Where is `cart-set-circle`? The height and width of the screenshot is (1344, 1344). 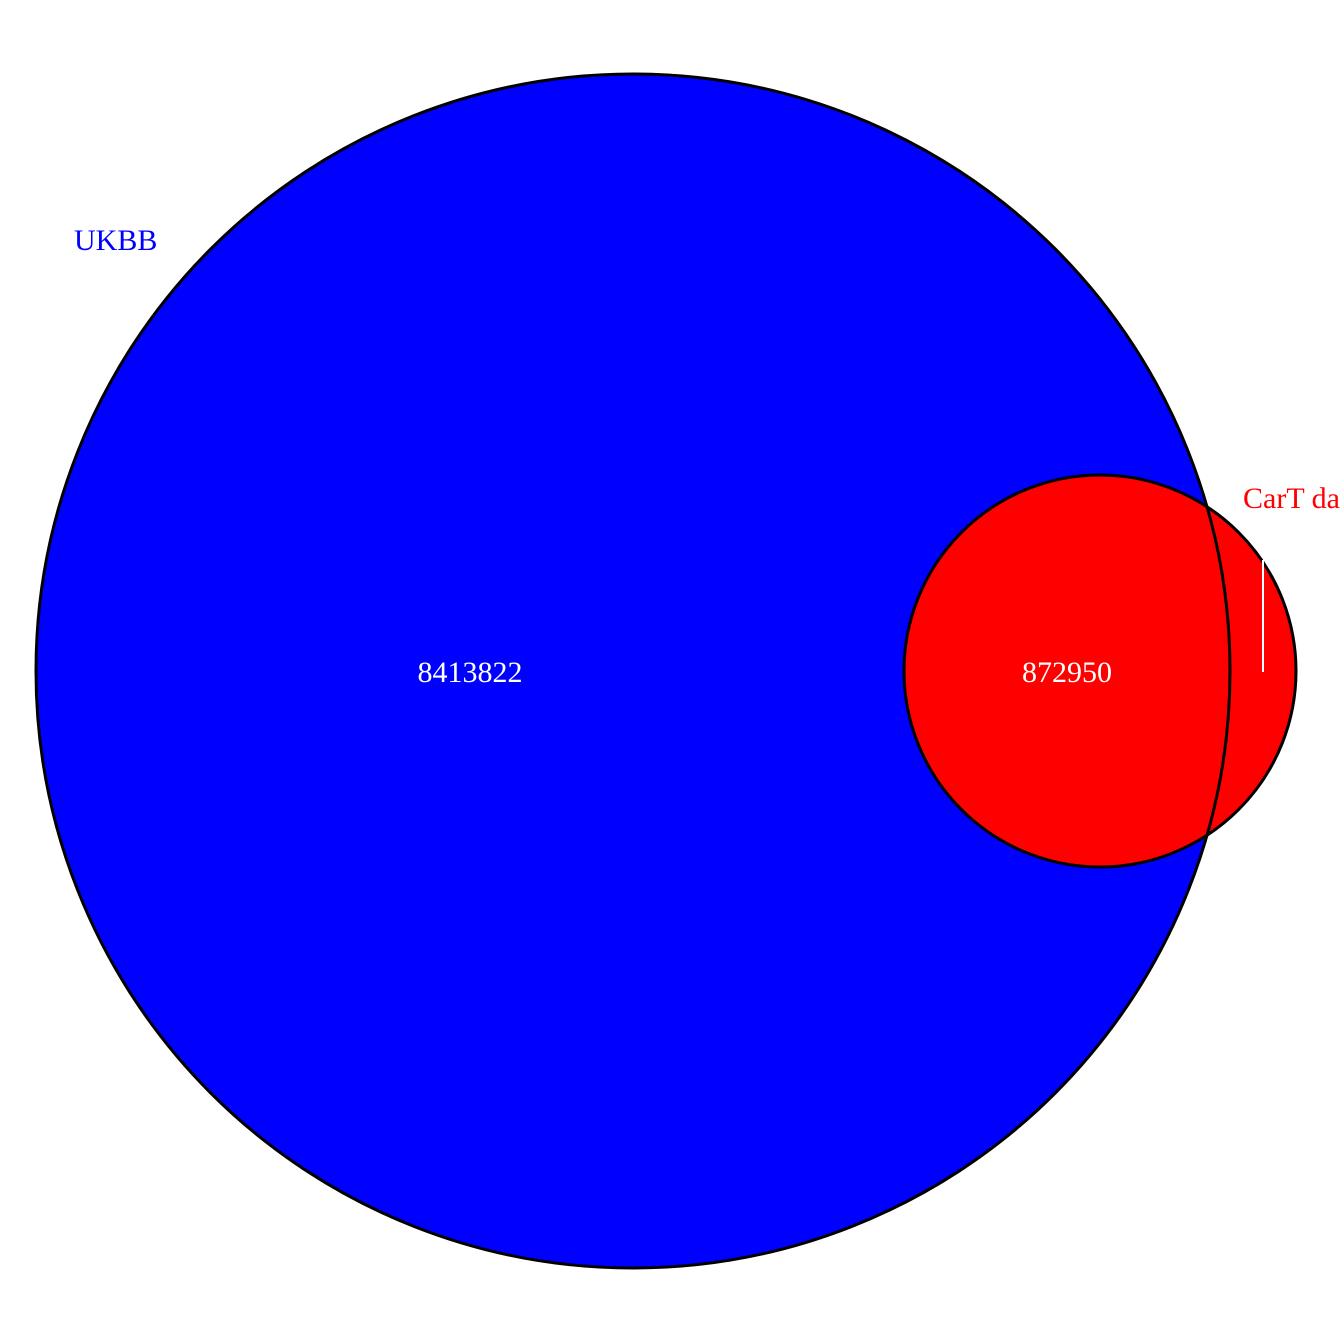 cart-set-circle is located at coordinates (1100, 671).